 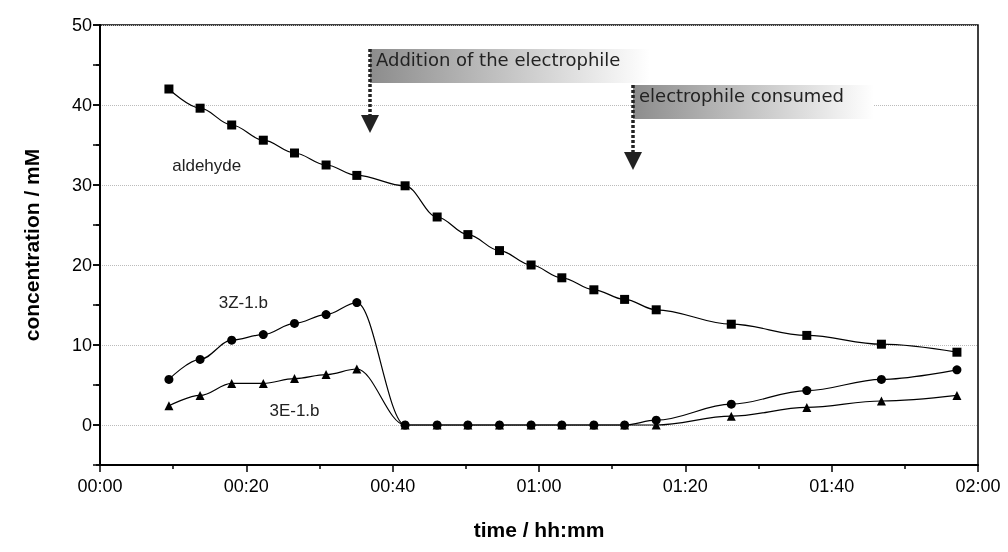 What do you see at coordinates (393, 486) in the screenshot?
I see `x-tick-label: 00:40` at bounding box center [393, 486].